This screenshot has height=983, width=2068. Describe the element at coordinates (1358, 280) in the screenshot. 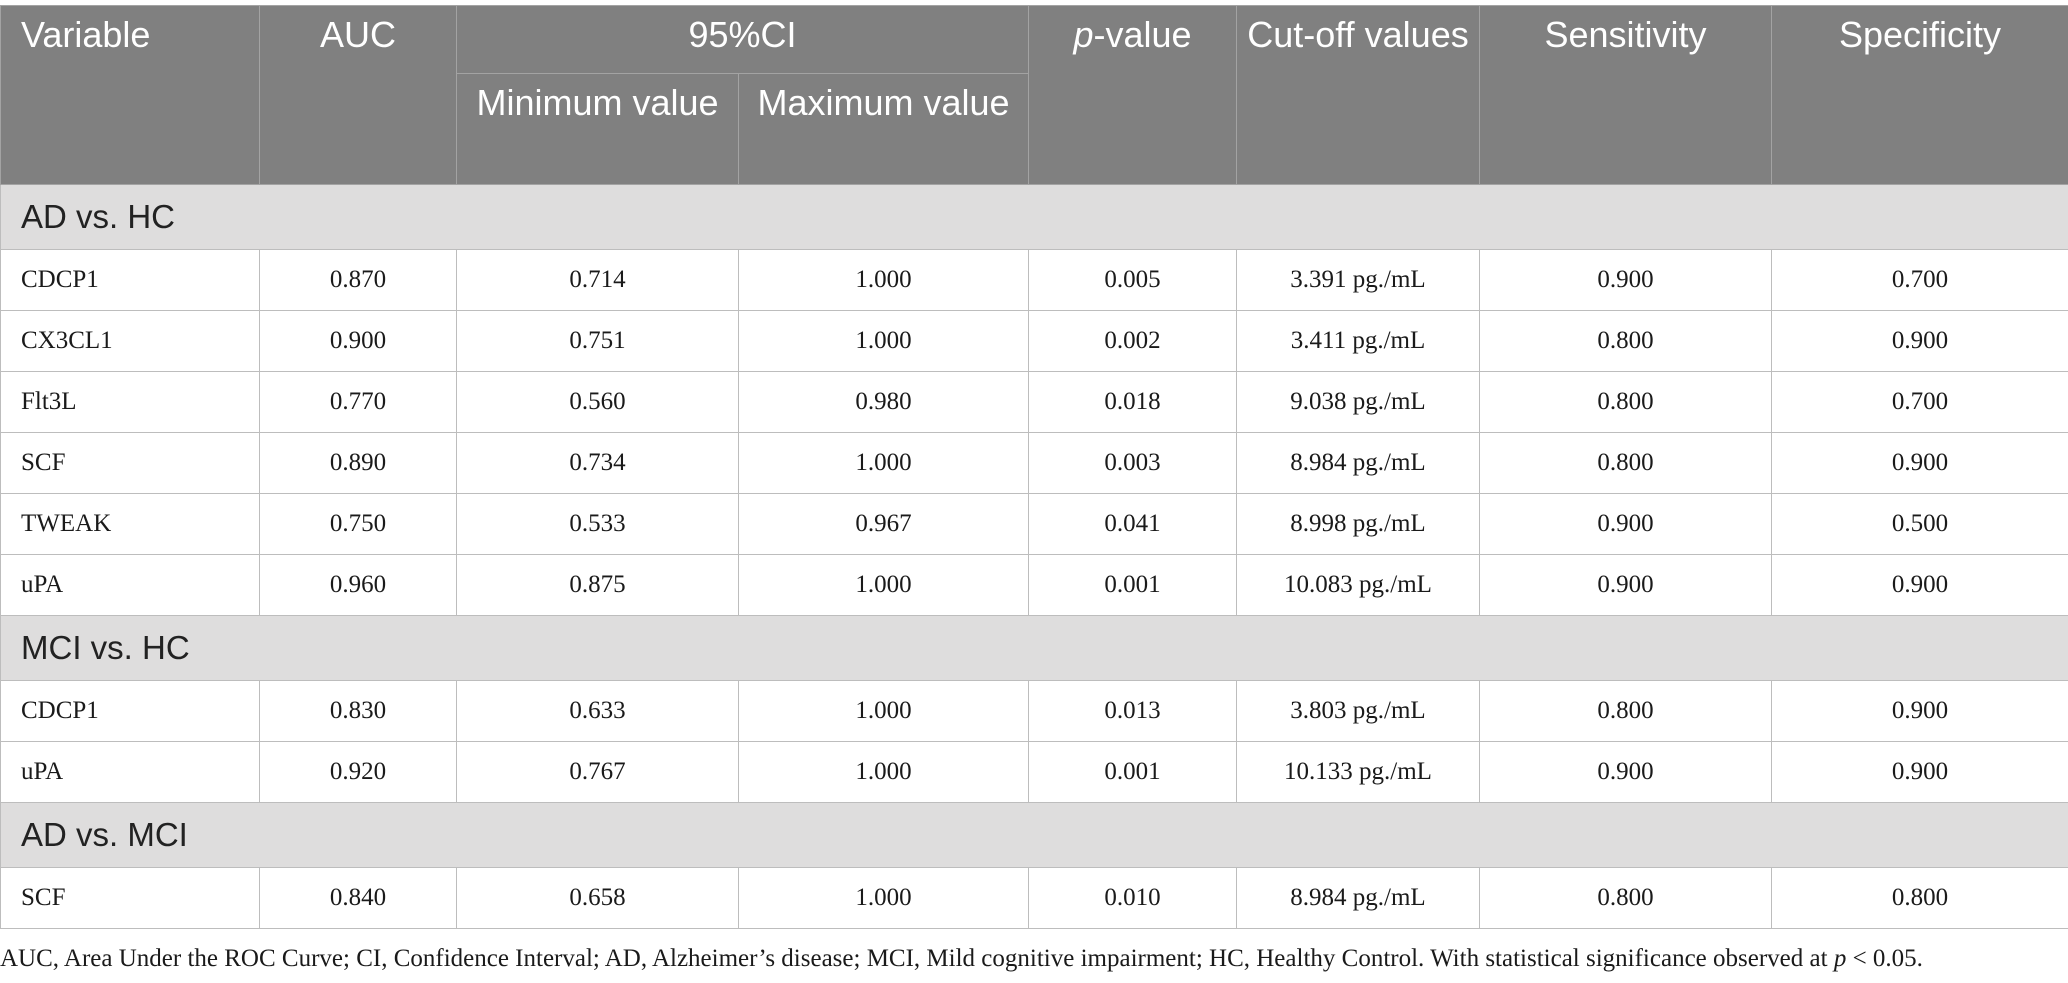

I see `cell-cutoff: 3.391 pg./mL` at that location.